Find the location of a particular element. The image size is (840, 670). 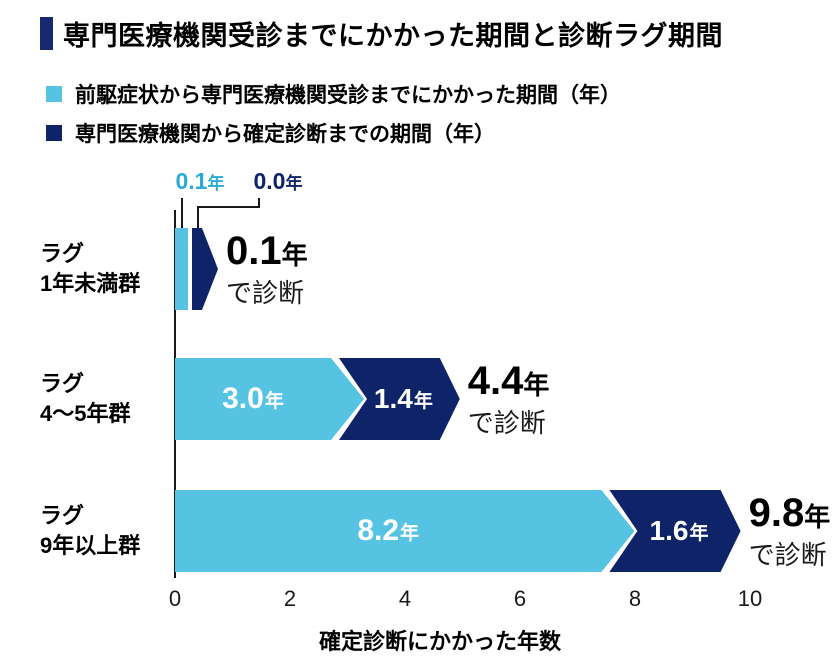

legend-item-prodromal: 前駆症状から専門医療機関受診までにかかった期間（年） is located at coordinates (333, 94).